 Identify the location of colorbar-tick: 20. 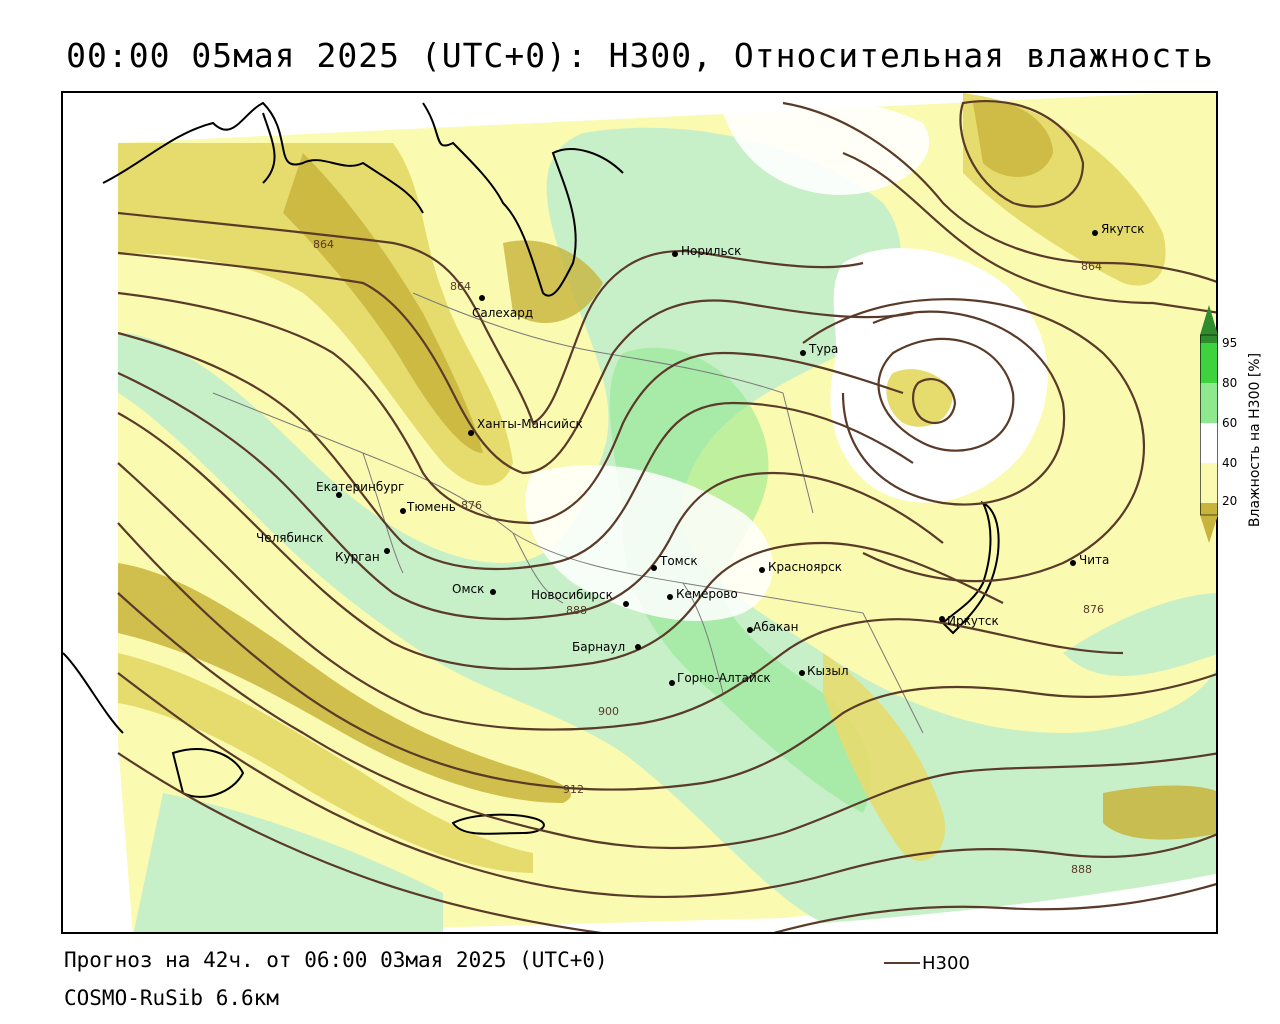
(1230, 501).